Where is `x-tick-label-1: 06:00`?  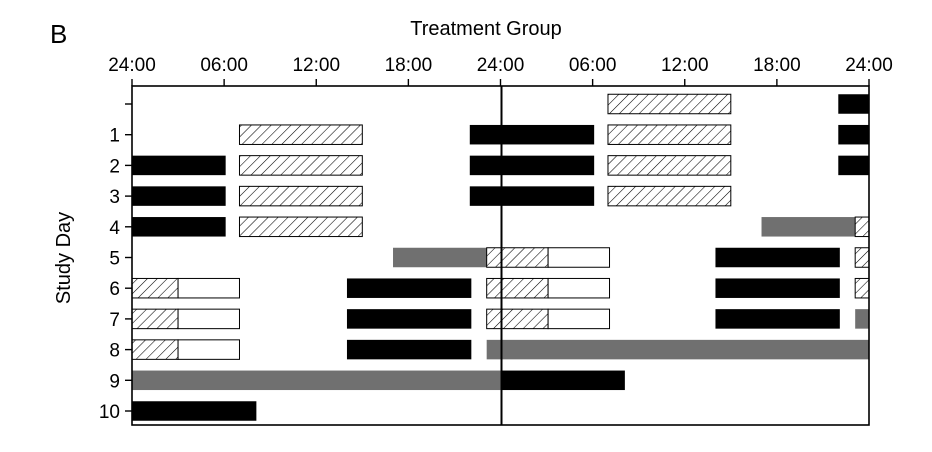 x-tick-label-1: 06:00 is located at coordinates (224, 65).